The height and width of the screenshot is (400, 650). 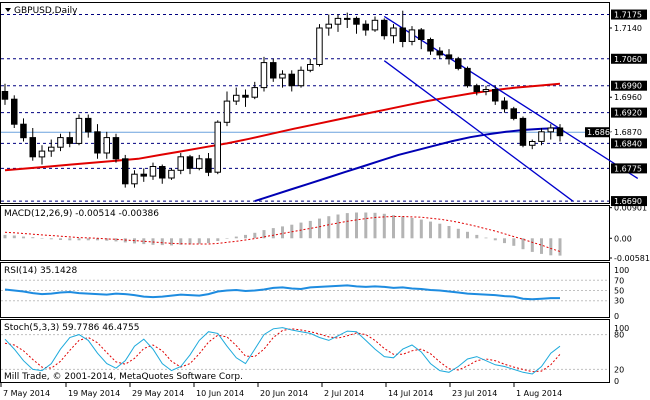 I want to click on price-label-text-9: 1.6690, so click(x=628, y=201).